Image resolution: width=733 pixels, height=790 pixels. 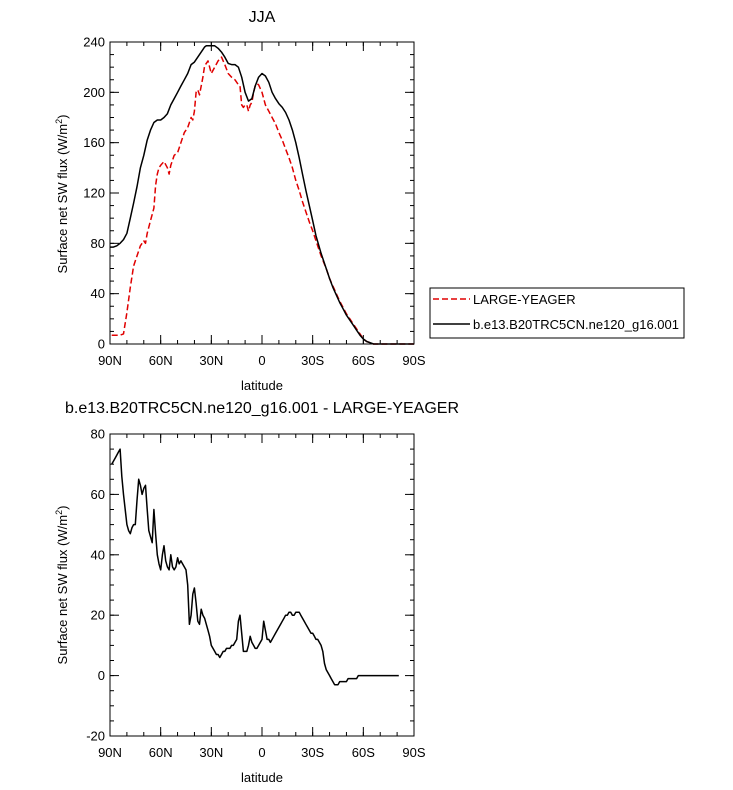 What do you see at coordinates (211, 360) in the screenshot?
I see `top-x-tick-label-30n: 30N` at bounding box center [211, 360].